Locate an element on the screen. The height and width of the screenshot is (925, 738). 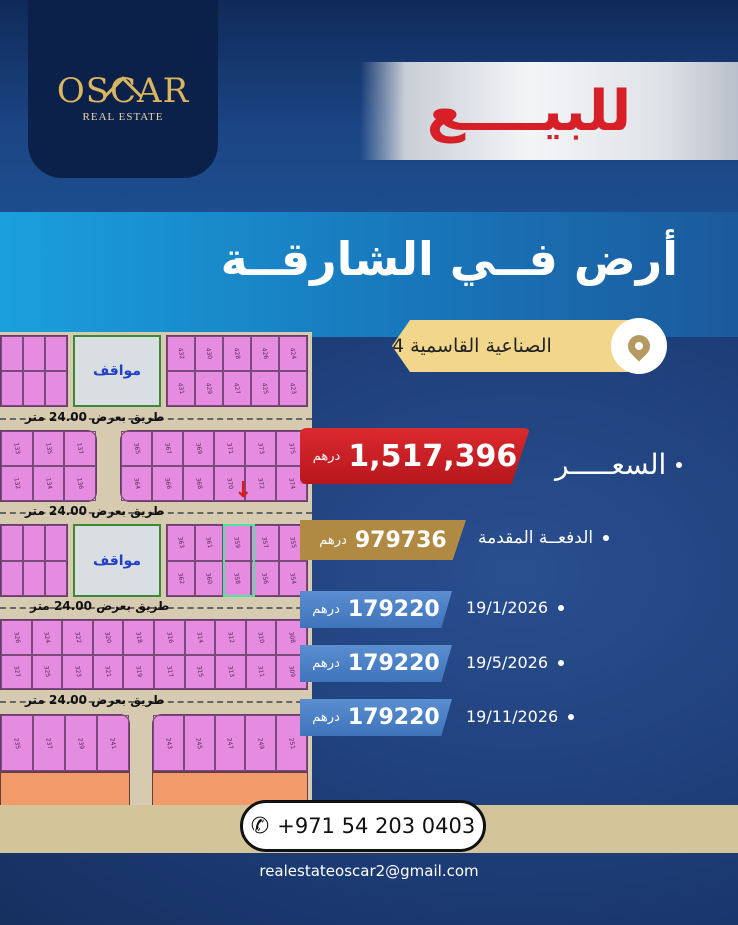
lot: 369 is located at coordinates (198, 448).